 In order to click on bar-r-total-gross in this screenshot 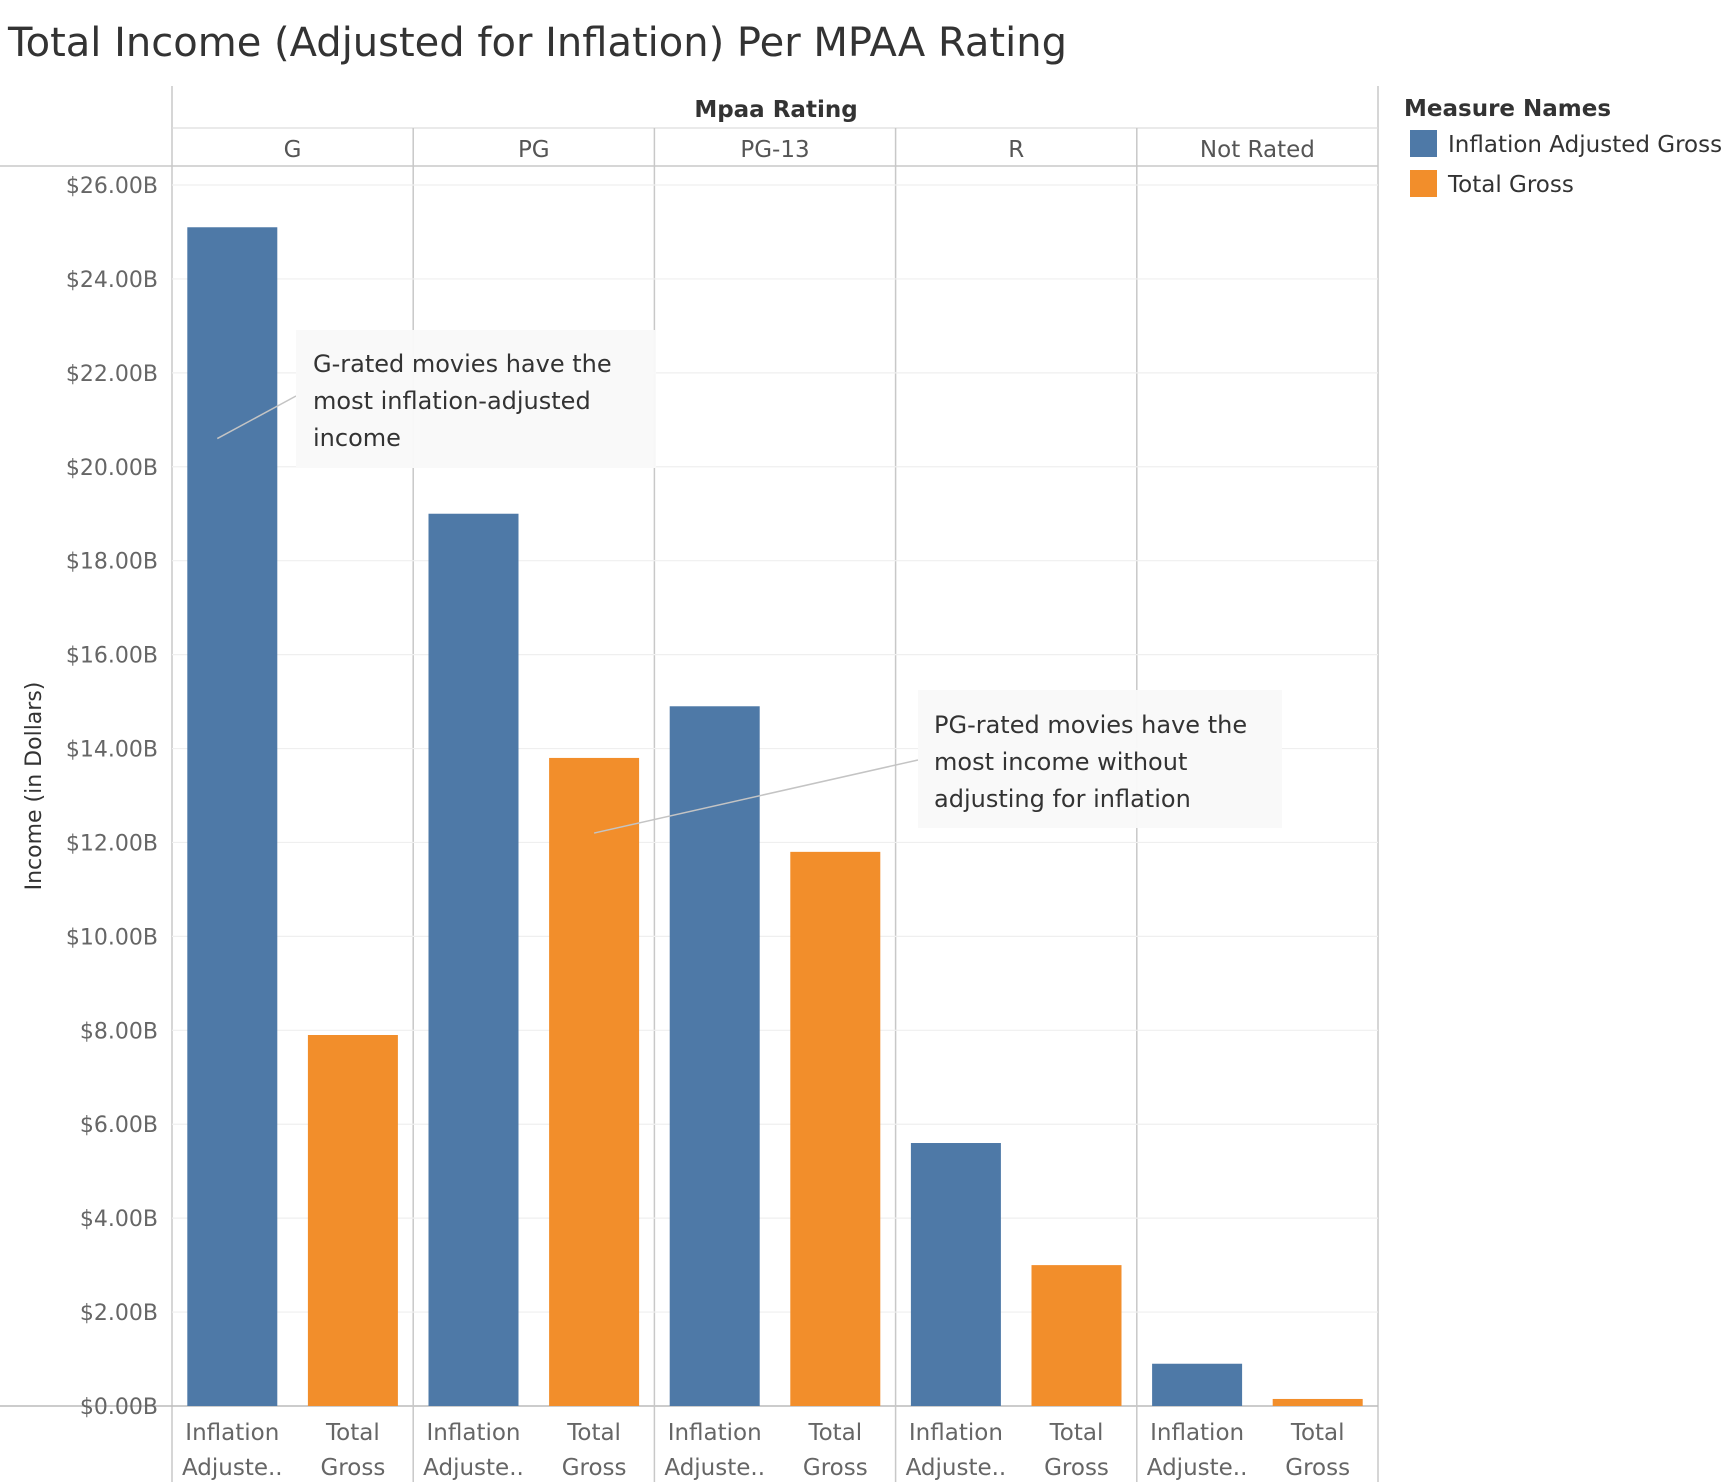, I will do `click(1076, 1335)`.